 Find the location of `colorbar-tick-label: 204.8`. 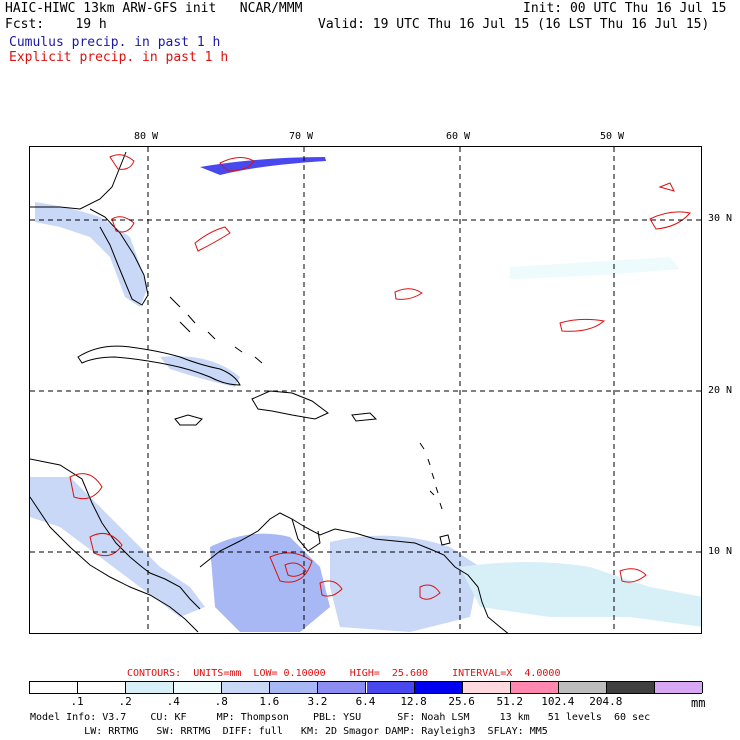

colorbar-tick-label: 204.8 is located at coordinates (606, 701).